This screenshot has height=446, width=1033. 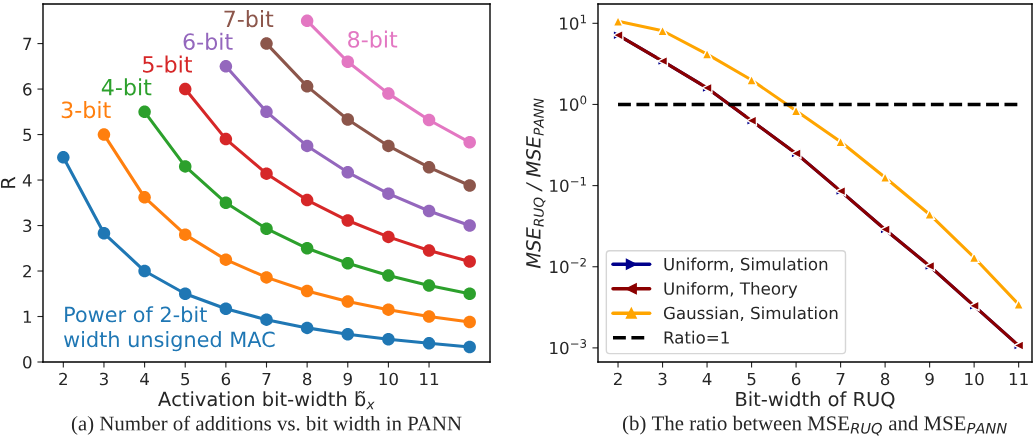 I want to click on text: (b) The ratio between MSE$_{RUQ}$ and MSE$_{PANN}$, so click(x=815, y=425).